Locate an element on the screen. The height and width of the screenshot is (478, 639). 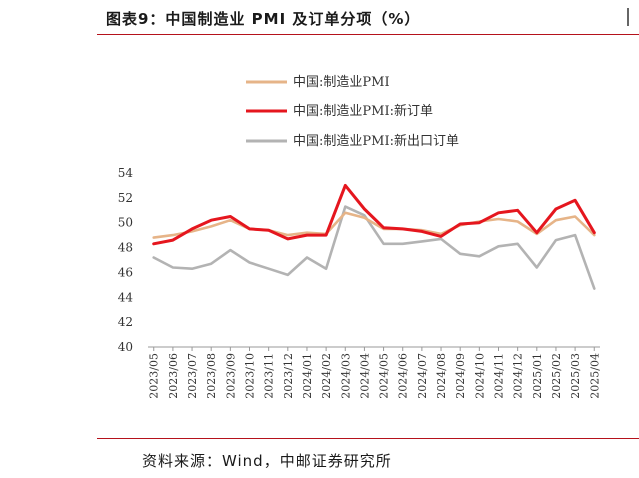
title-bar: 图表9：中国制造业 PMI 及订单分项（%） is located at coordinates (319, 18).